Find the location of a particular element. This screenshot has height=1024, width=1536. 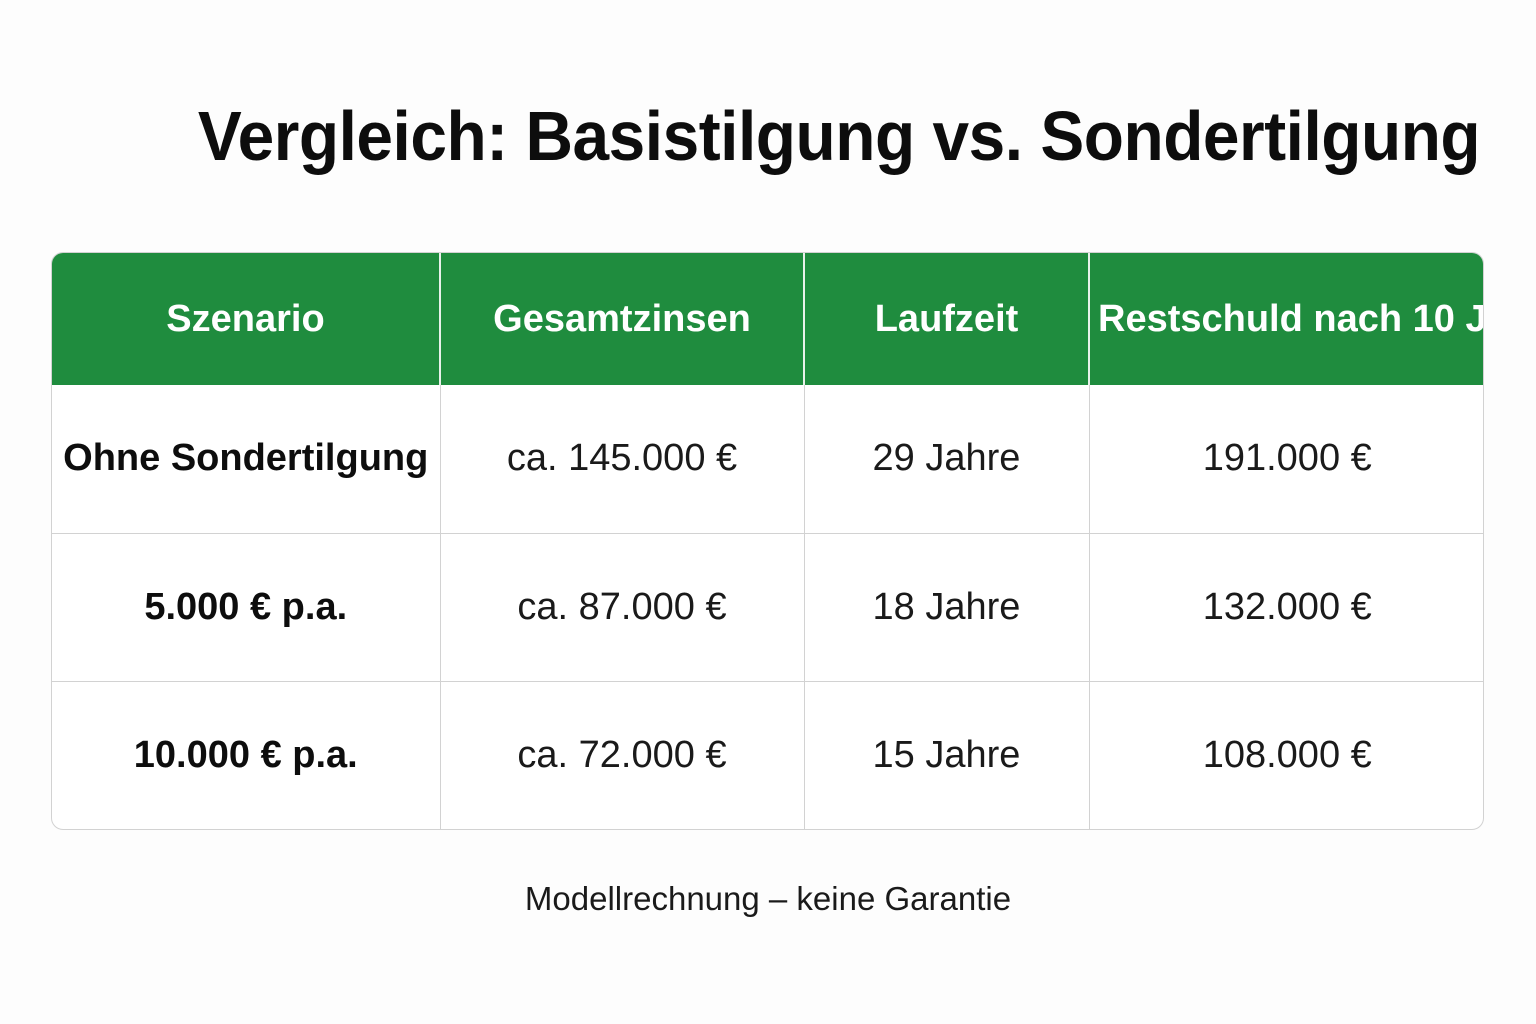

header-laufzeit: Laufzeit is located at coordinates (947, 319).